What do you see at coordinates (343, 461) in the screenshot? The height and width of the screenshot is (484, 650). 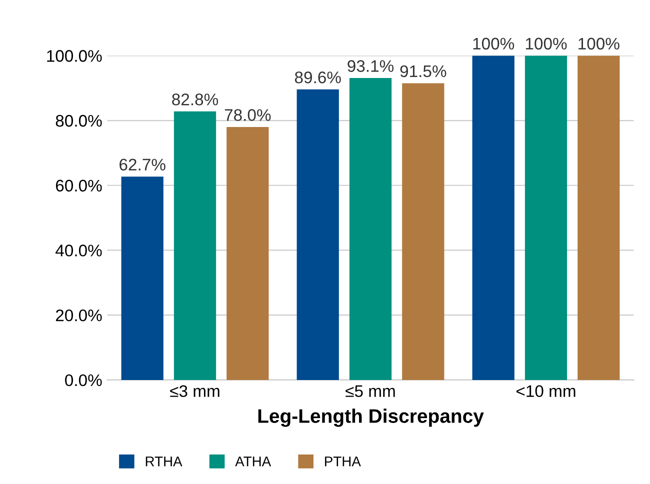 I see `legend-label: PTHA` at bounding box center [343, 461].